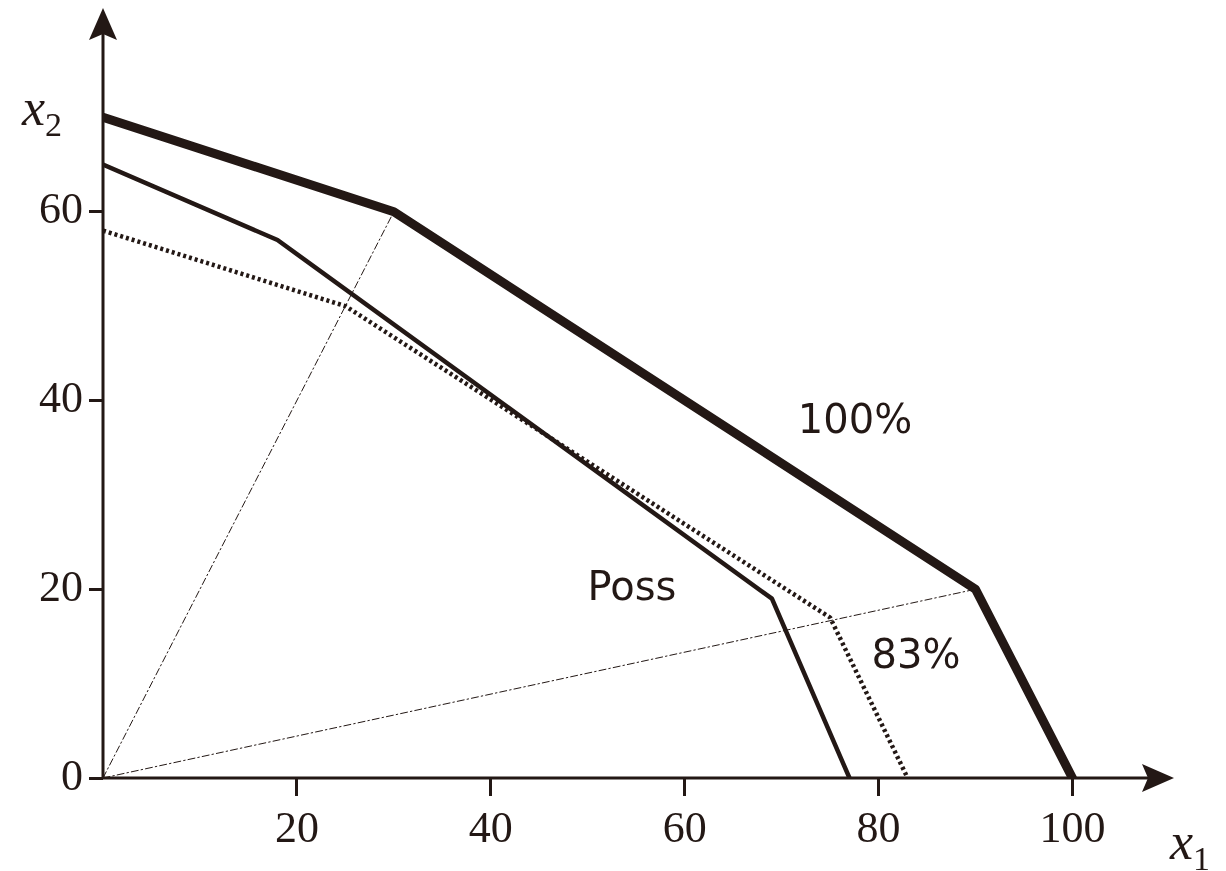  What do you see at coordinates (61, 398) in the screenshot?
I see `y-tick-label: 40` at bounding box center [61, 398].